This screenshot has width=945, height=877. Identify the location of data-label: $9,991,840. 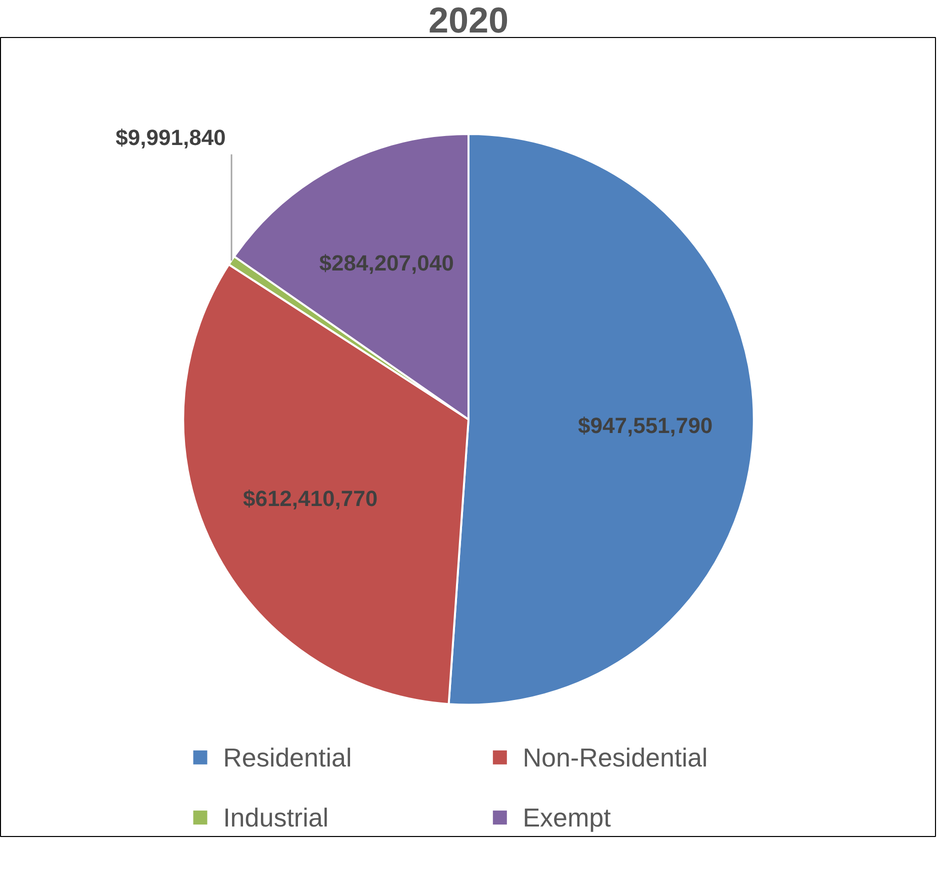
(171, 137).